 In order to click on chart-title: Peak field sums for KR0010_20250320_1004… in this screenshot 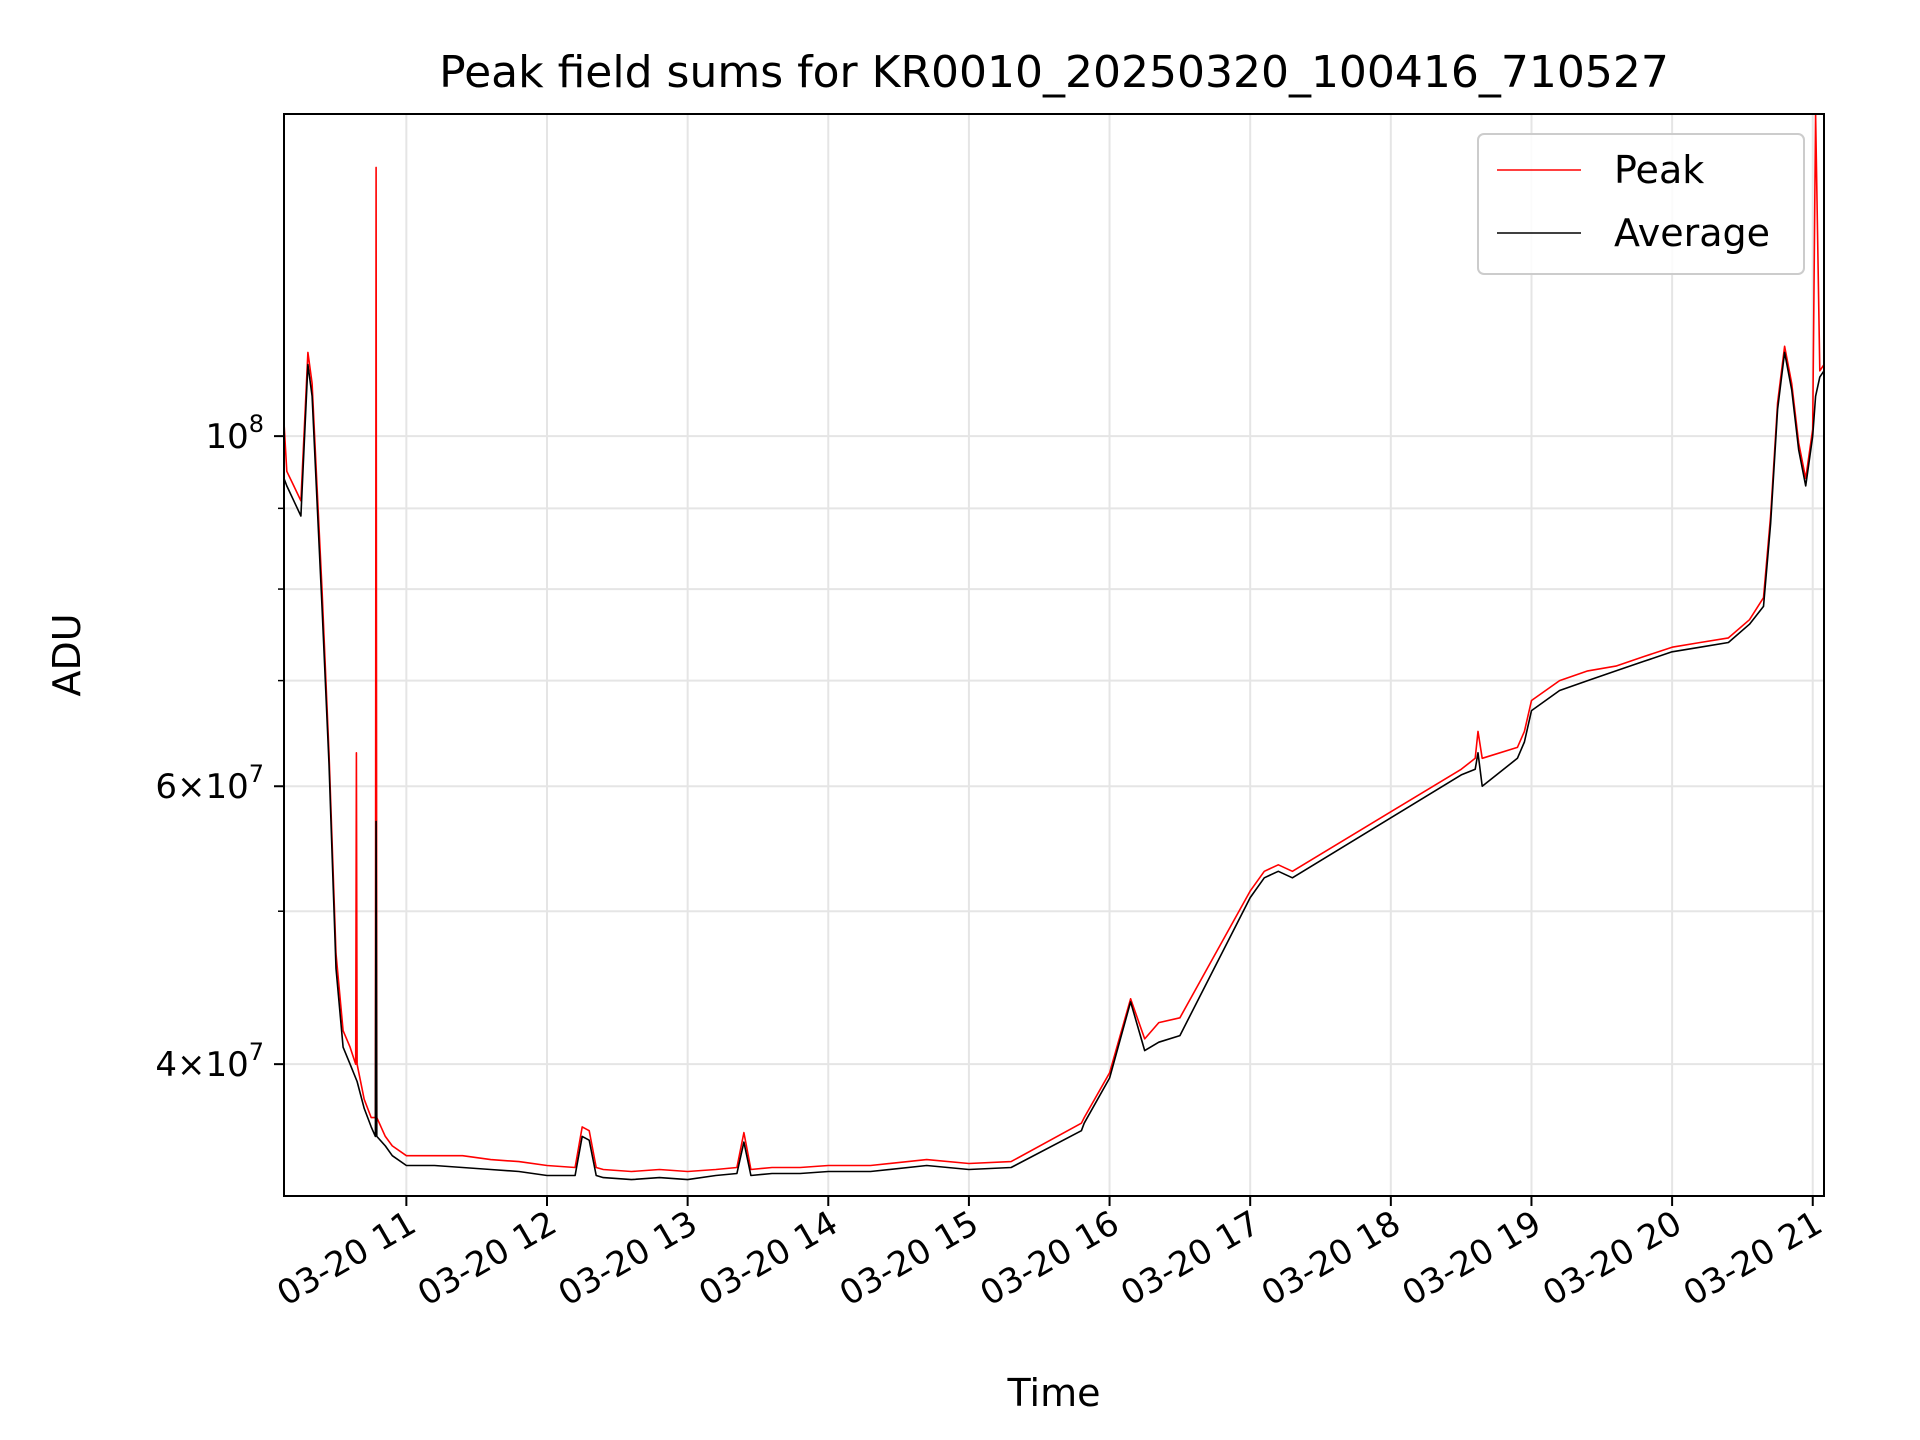, I will do `click(1054, 72)`.